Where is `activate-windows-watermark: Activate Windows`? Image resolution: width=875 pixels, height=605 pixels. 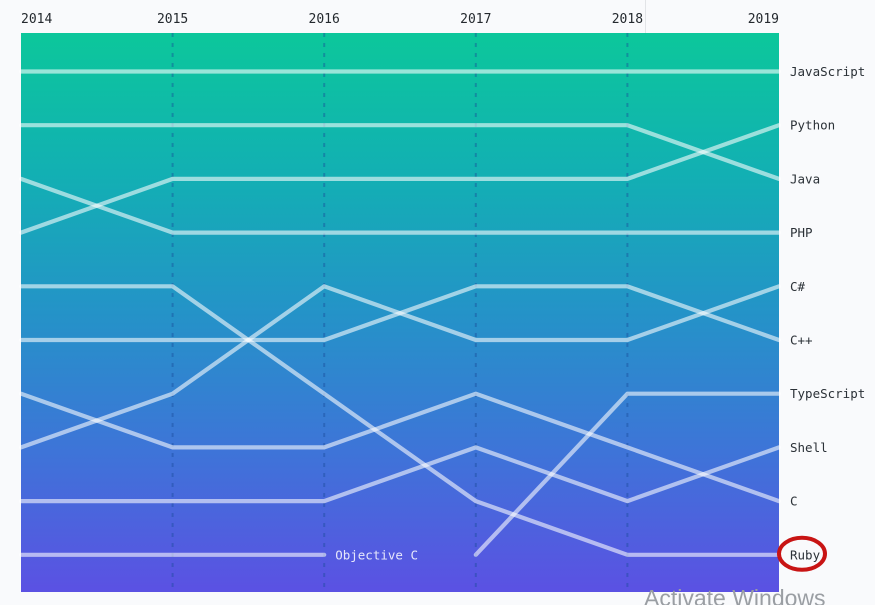
activate-windows-watermark: Activate Windows is located at coordinates (735, 595).